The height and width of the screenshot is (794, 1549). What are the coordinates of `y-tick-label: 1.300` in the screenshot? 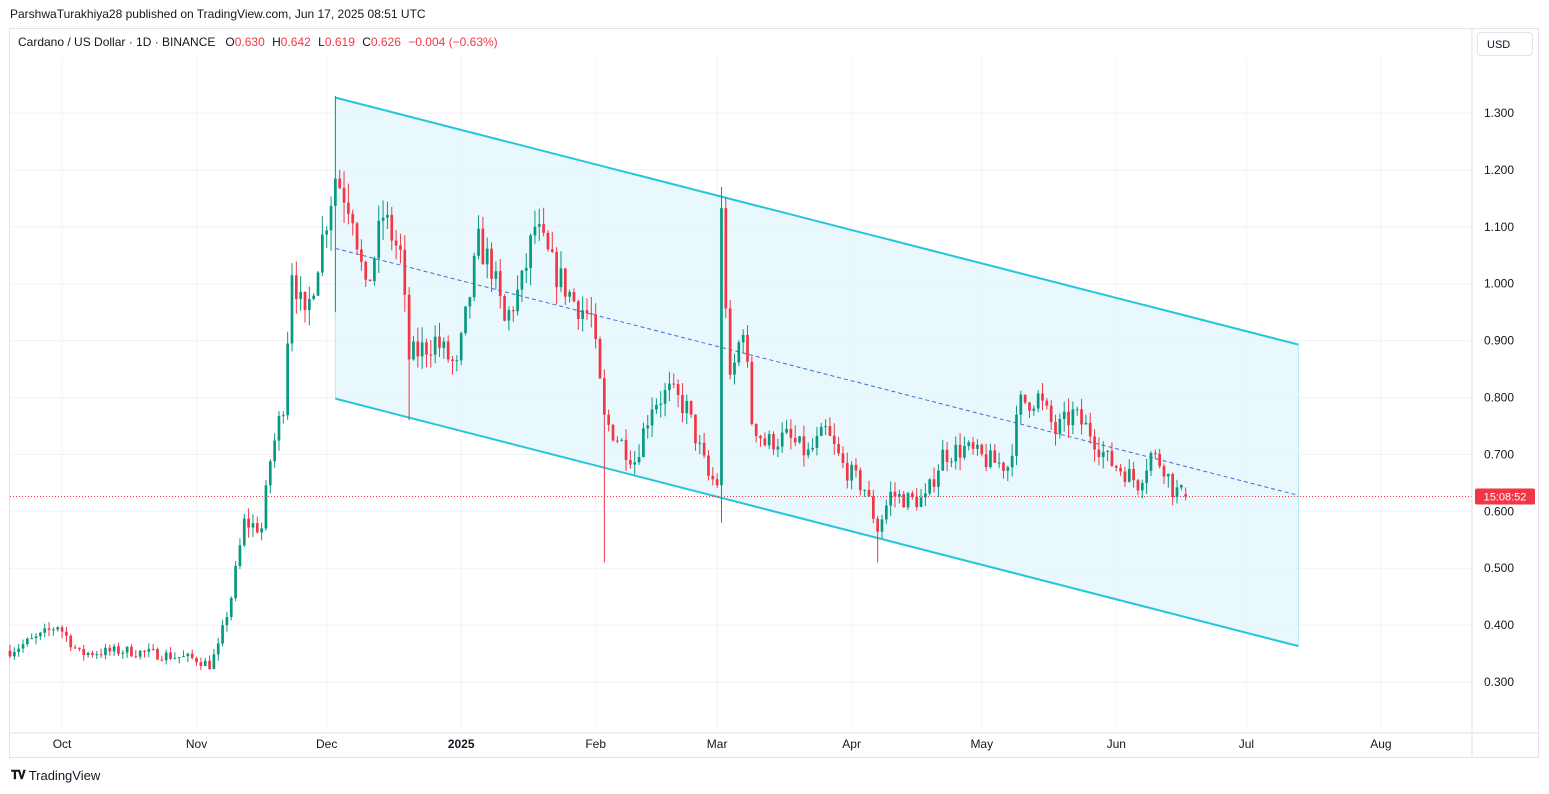 It's located at (1499, 113).